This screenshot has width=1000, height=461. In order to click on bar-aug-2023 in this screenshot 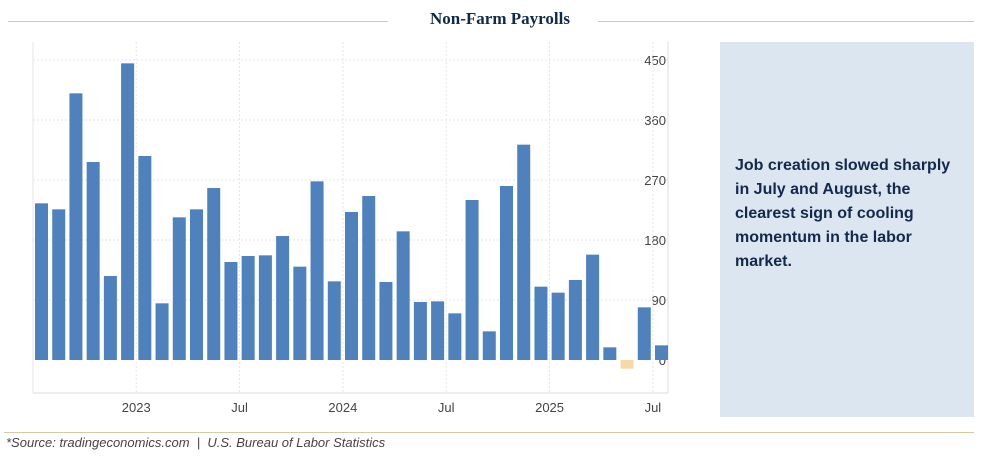, I will do `click(248, 308)`.